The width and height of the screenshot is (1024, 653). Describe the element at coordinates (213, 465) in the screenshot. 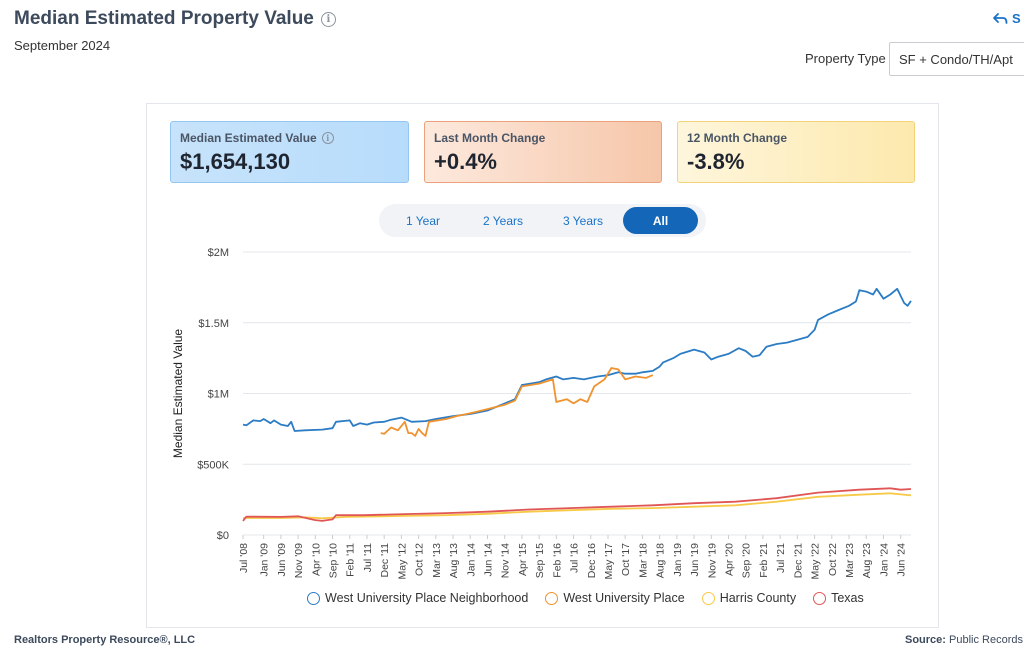

I see `y-tick-label: $500K` at that location.